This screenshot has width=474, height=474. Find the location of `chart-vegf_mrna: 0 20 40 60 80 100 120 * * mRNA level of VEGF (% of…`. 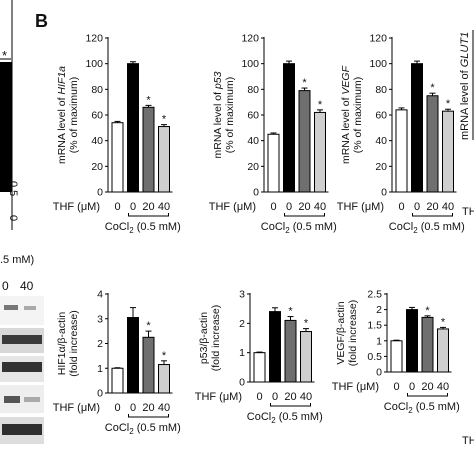

chart-vegf_mrna: 0 20 40 60 80 100 120 * * mRNA level of VEGF (% of… is located at coordinates (401, 134).